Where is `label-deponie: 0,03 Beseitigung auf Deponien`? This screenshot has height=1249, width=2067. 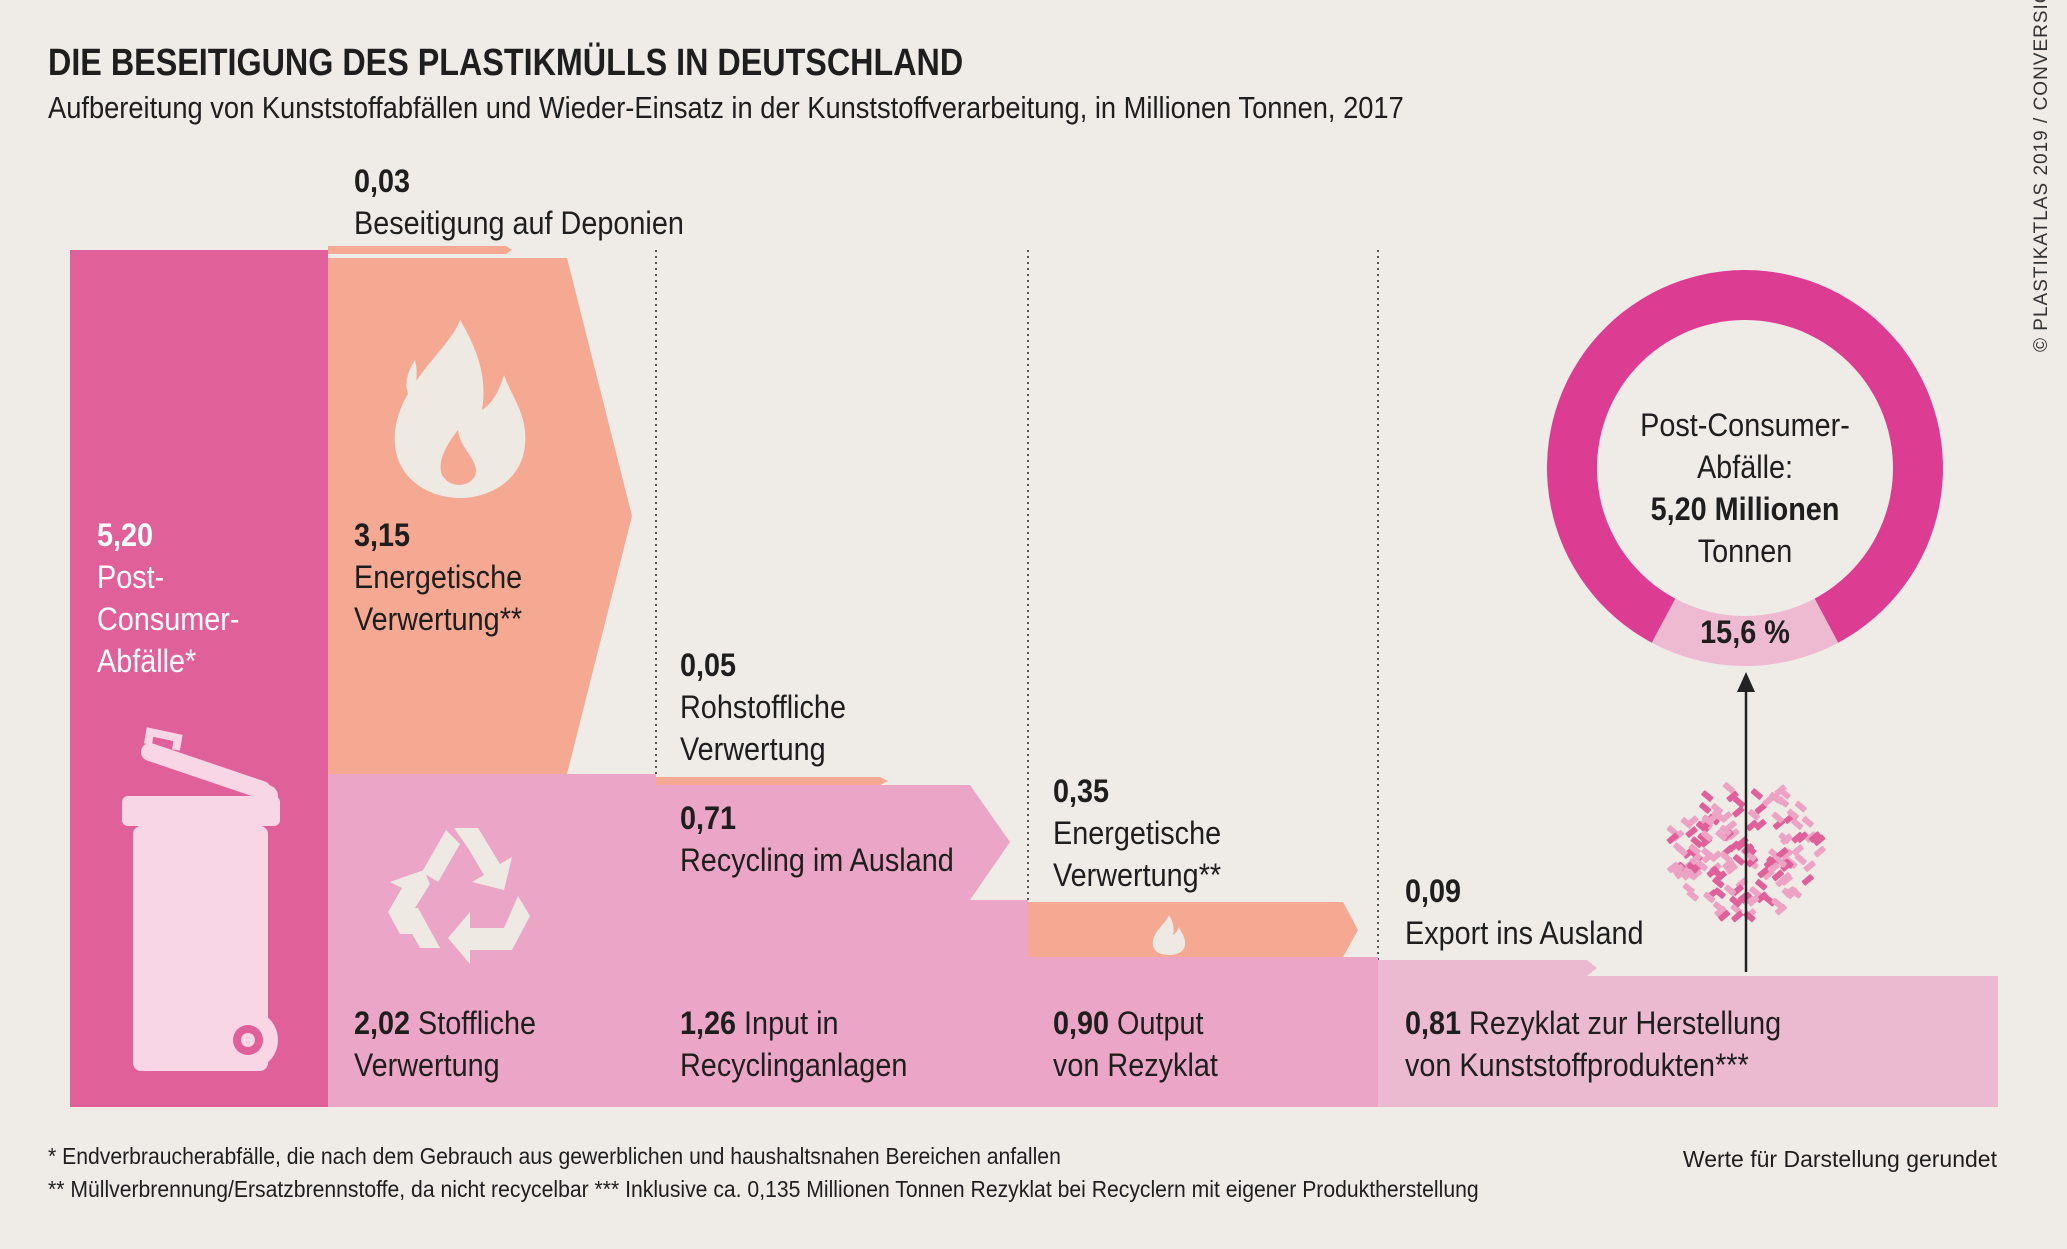 label-deponie: 0,03 Beseitigung auf Deponien is located at coordinates (519, 202).